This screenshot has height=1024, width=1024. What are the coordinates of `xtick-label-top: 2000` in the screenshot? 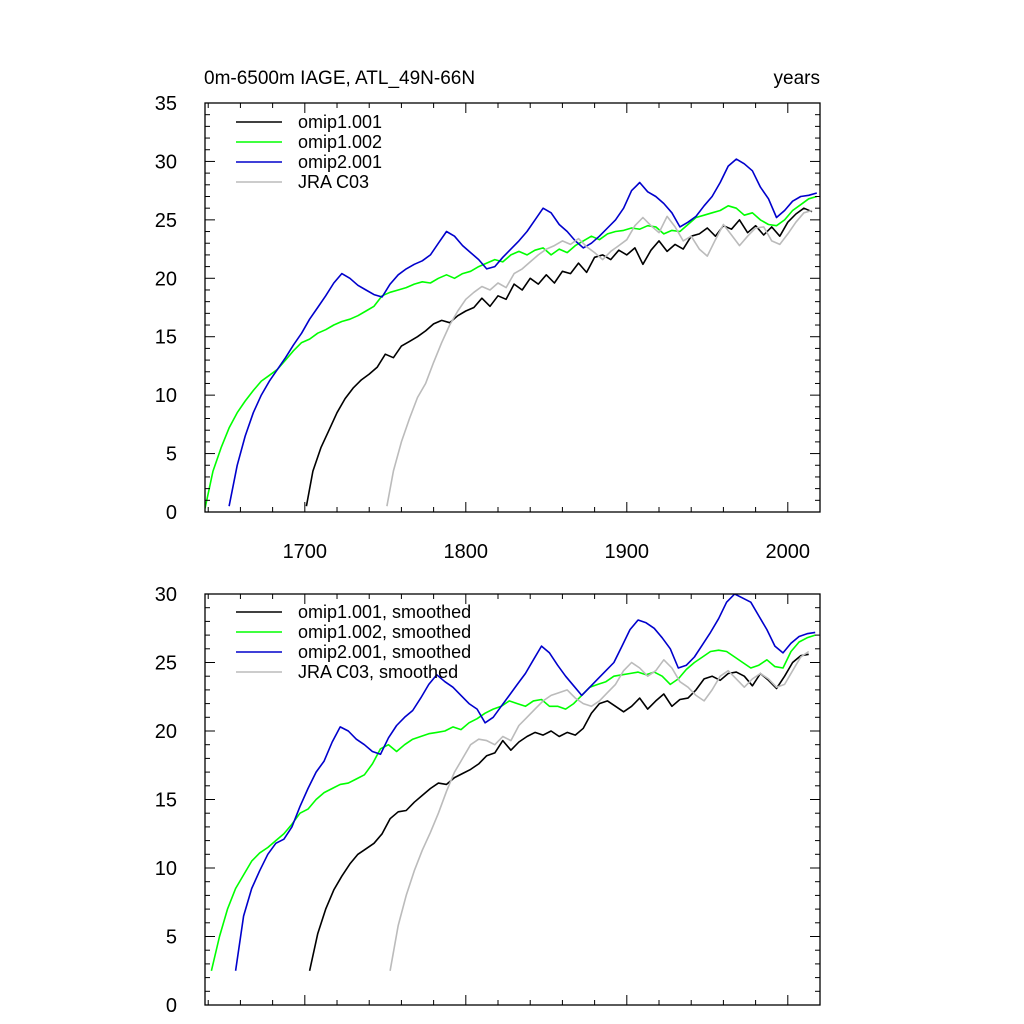 It's located at (788, 552).